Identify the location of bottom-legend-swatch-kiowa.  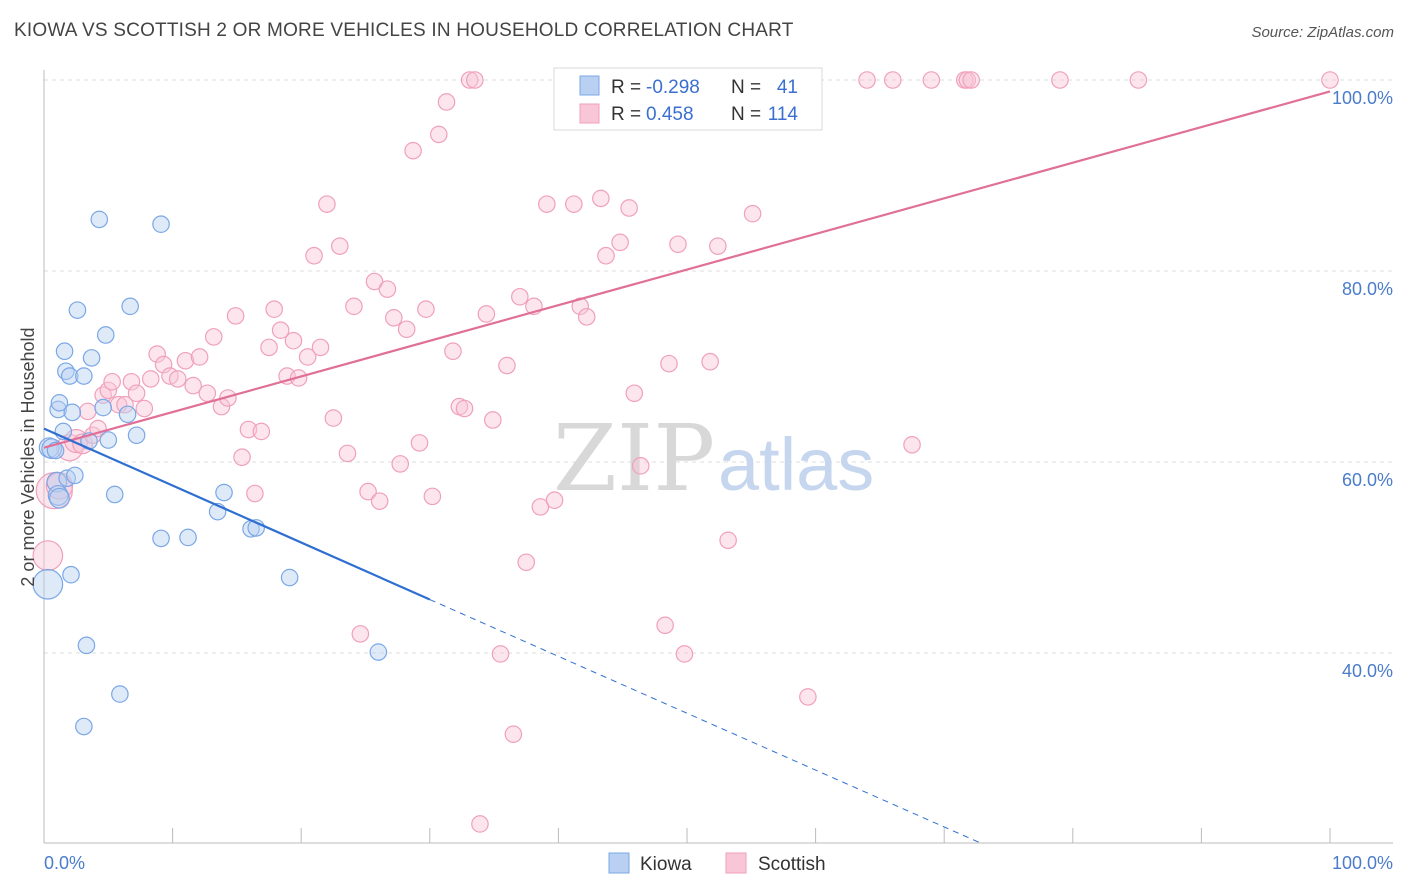
(619, 863).